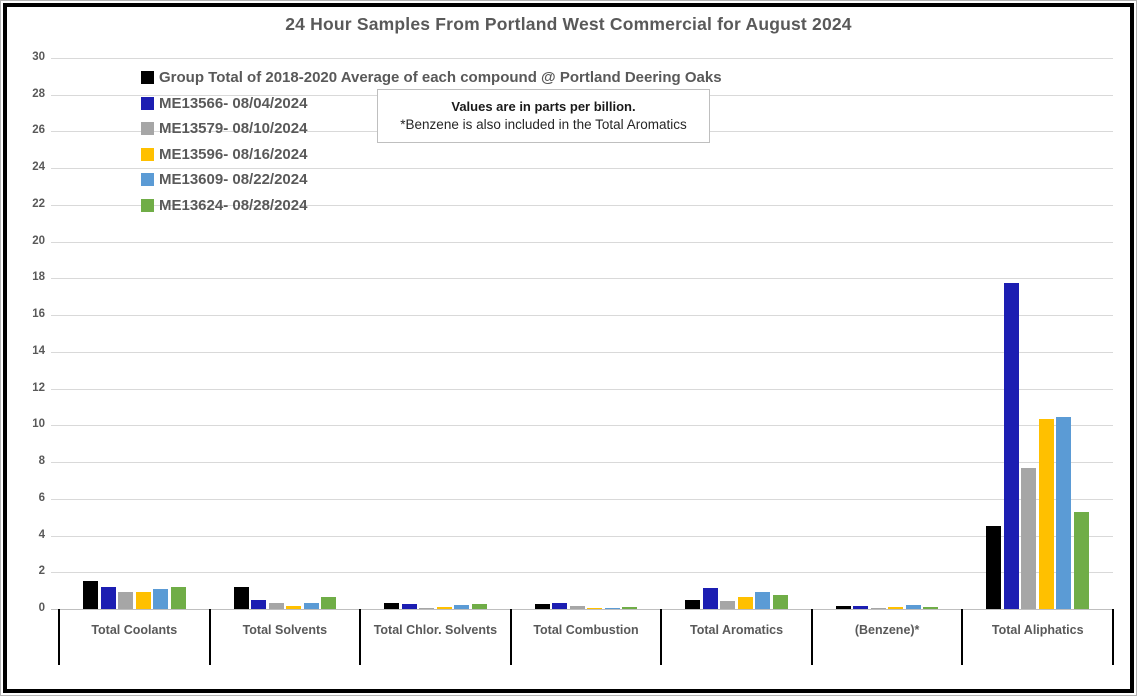  What do you see at coordinates (41, 571) in the screenshot?
I see `y-axis-tick-label: 2` at bounding box center [41, 571].